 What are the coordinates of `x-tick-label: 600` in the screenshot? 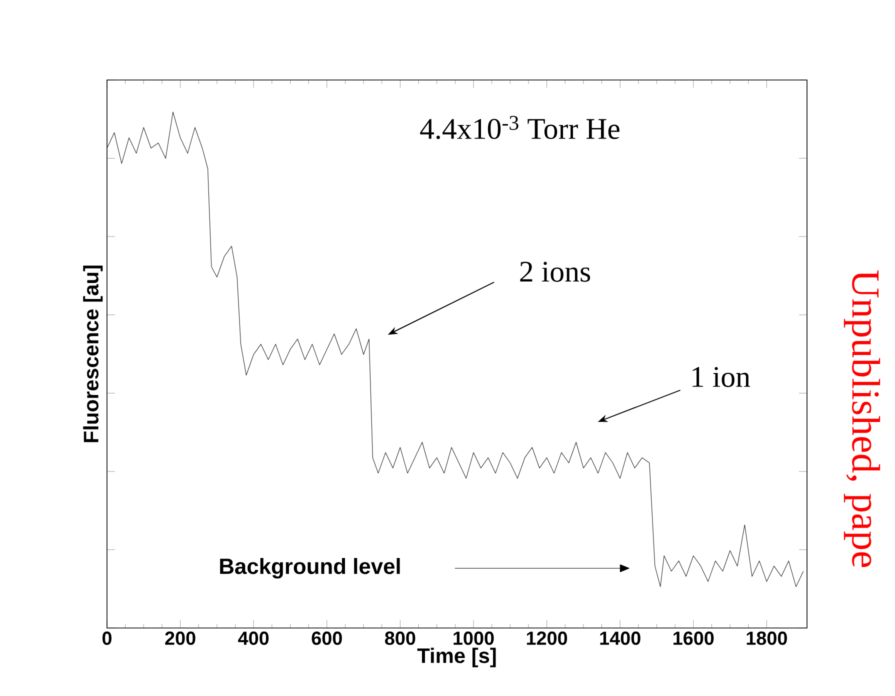 It's located at (327, 638).